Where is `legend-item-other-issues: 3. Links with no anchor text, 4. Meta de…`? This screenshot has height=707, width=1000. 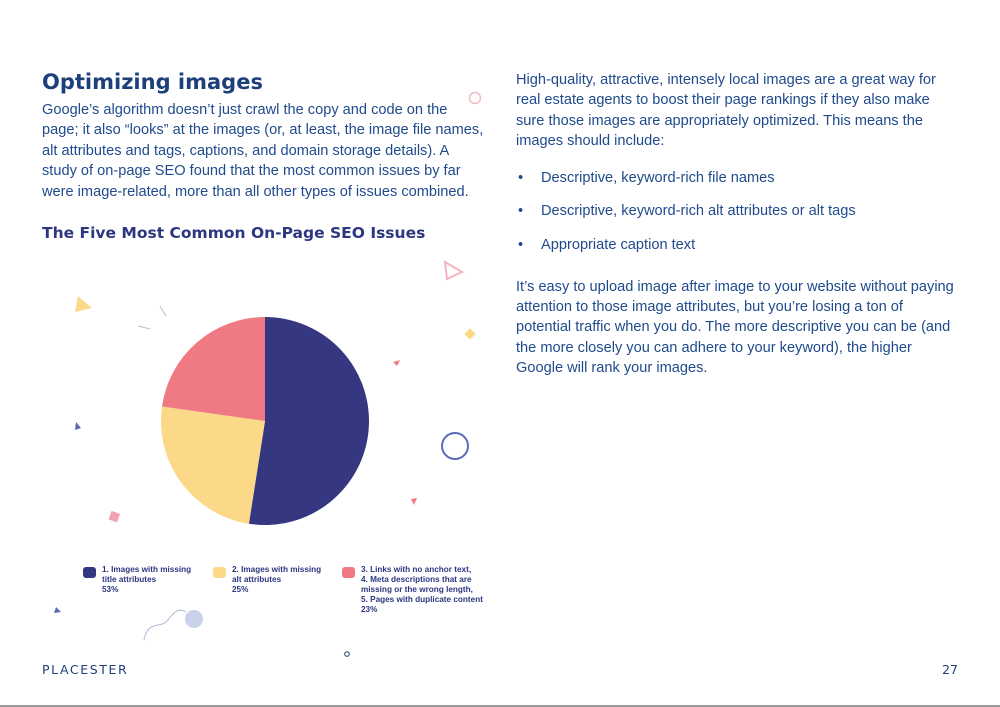 legend-item-other-issues: 3. Links with no anchor text, 4. Meta de… is located at coordinates (412, 590).